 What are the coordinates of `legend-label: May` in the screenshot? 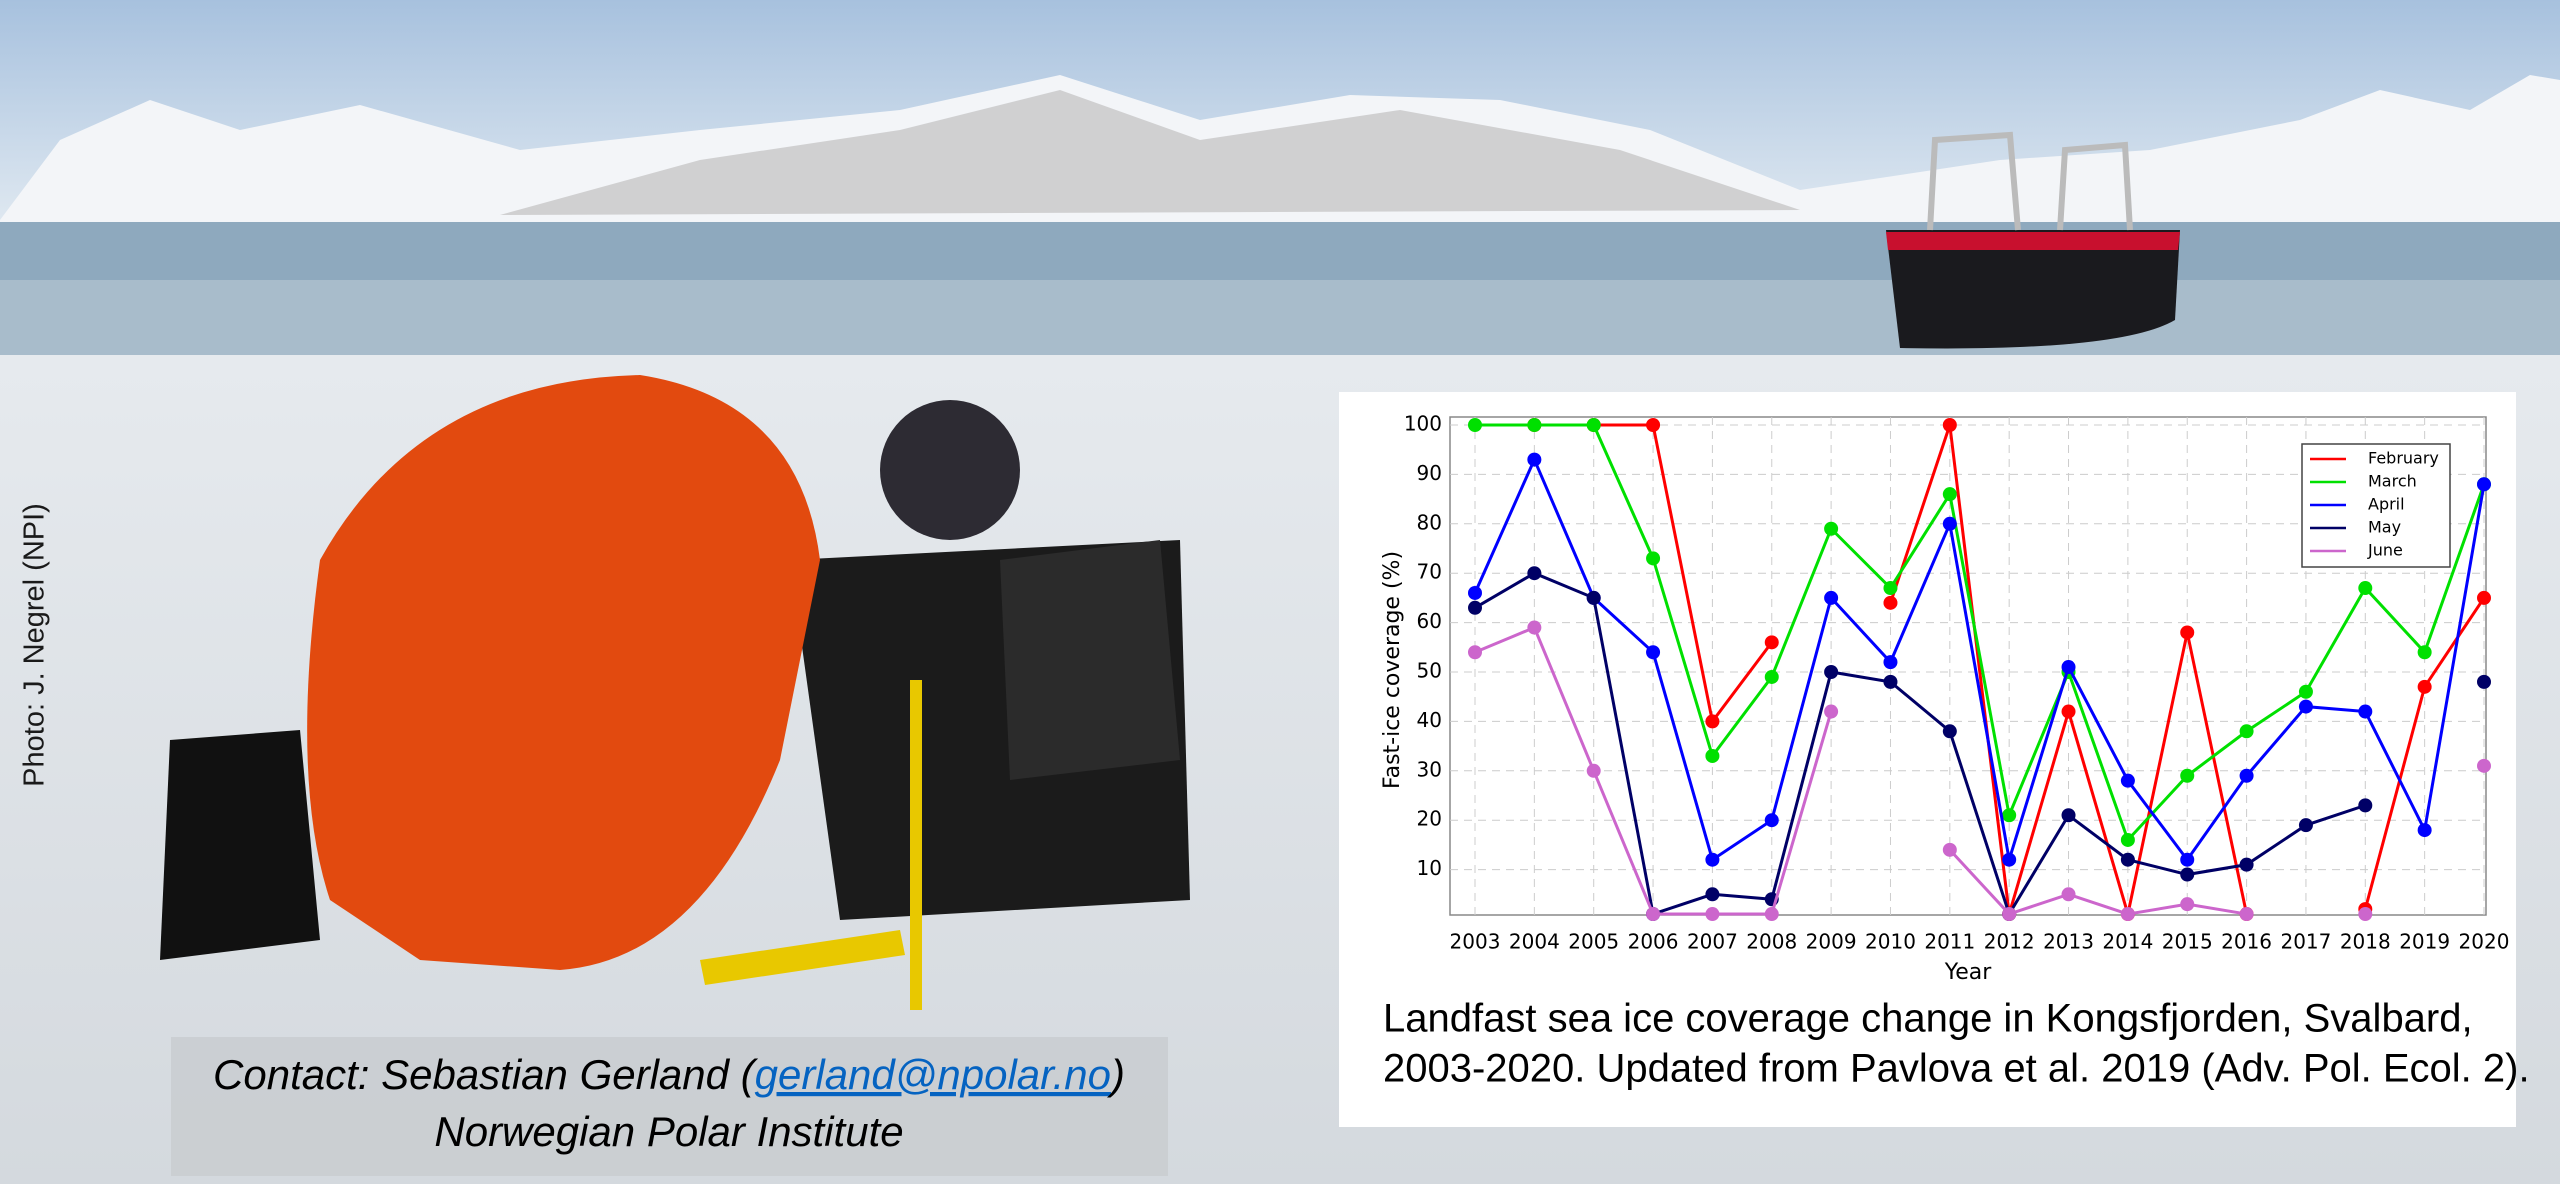 It's located at (2384, 527).